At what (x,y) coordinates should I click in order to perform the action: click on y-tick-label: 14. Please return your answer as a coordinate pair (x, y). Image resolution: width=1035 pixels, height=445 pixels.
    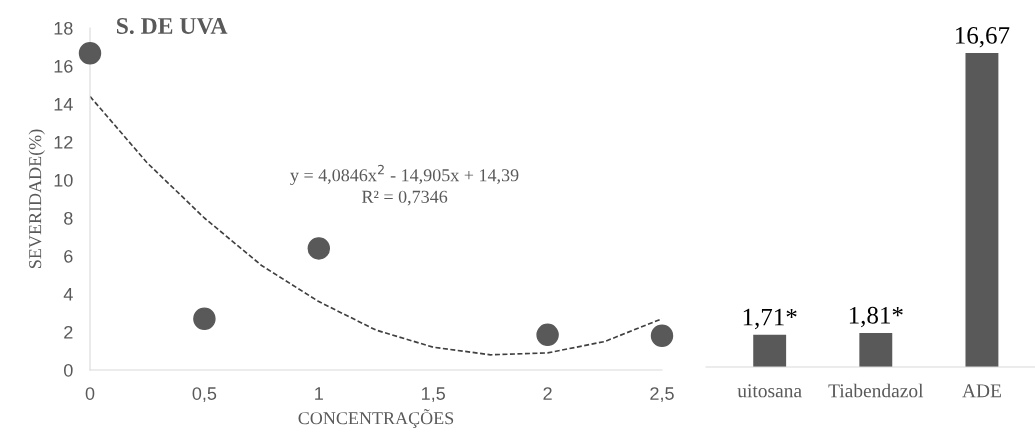
    Looking at the image, I should click on (63, 104).